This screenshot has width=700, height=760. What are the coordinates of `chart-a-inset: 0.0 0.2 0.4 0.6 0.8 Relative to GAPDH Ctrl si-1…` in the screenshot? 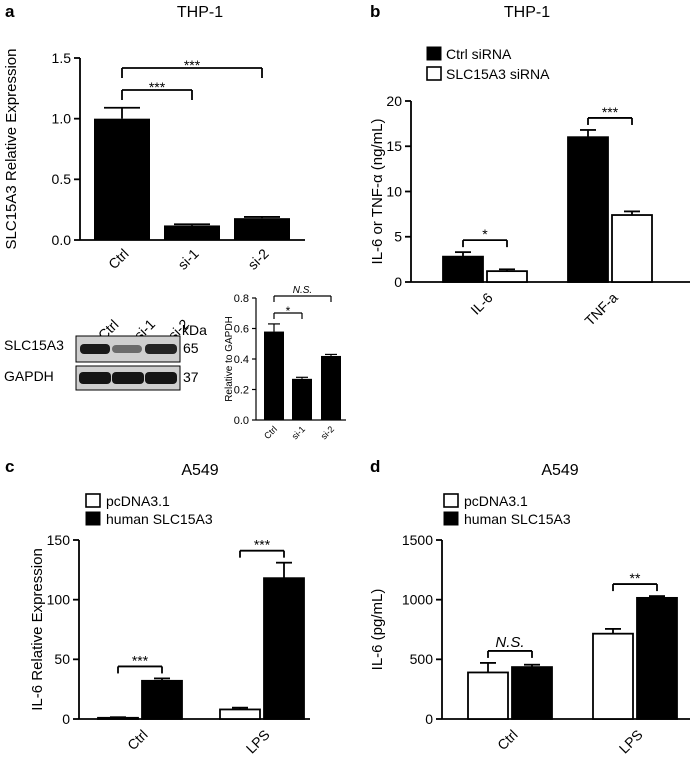 It's located at (285, 363).